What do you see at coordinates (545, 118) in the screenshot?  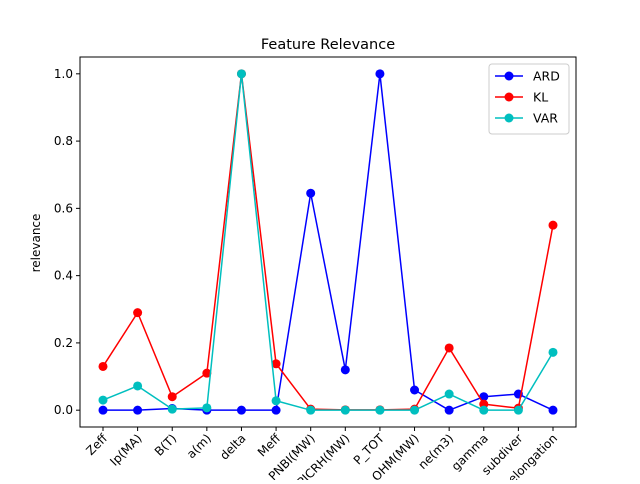 I see `legend-label: VAR` at bounding box center [545, 118].